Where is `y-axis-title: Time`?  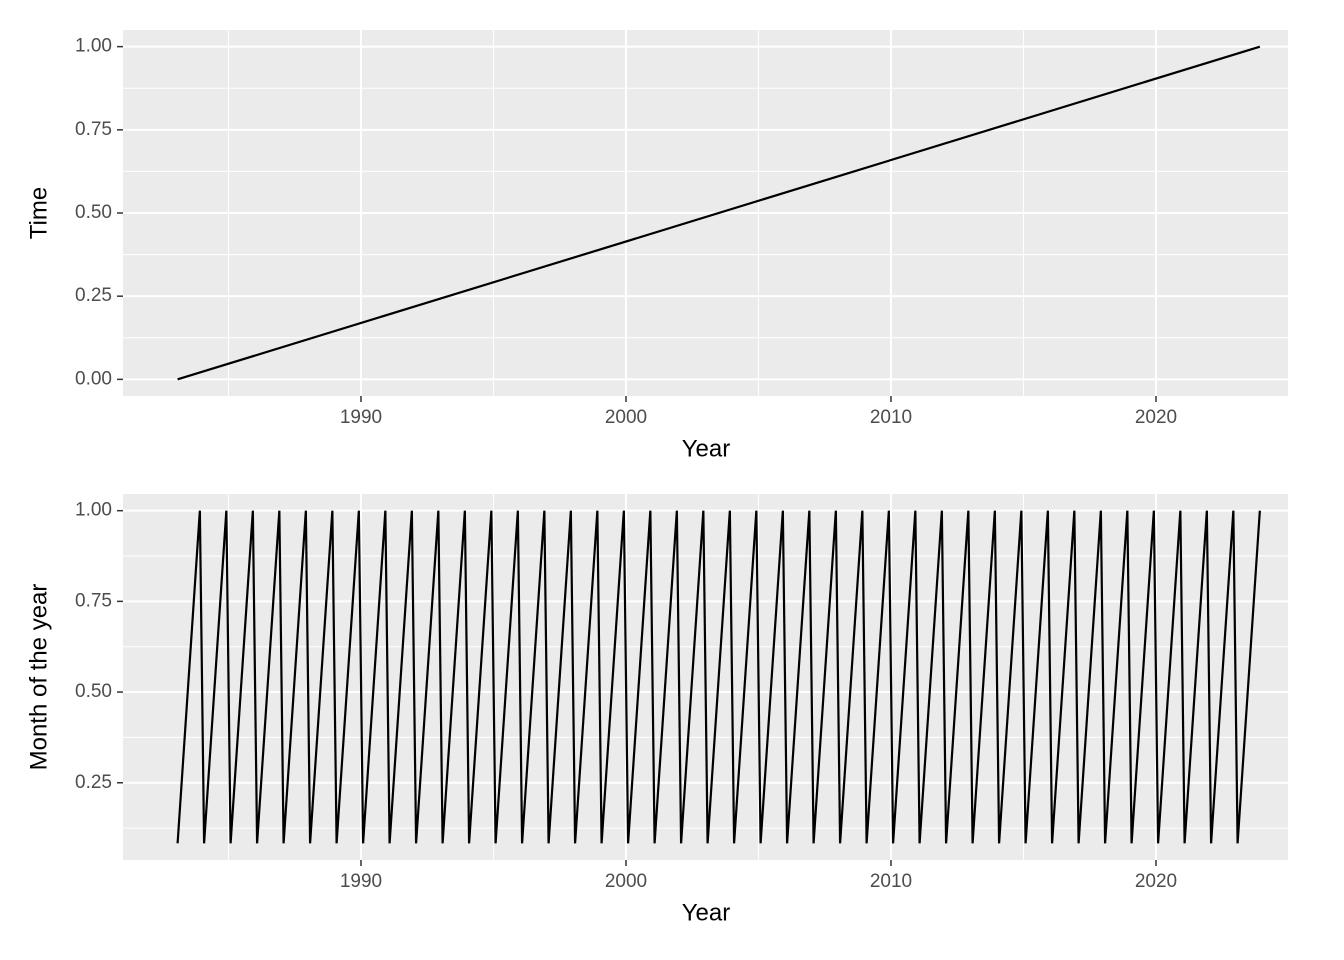
y-axis-title: Time is located at coordinates (38, 213).